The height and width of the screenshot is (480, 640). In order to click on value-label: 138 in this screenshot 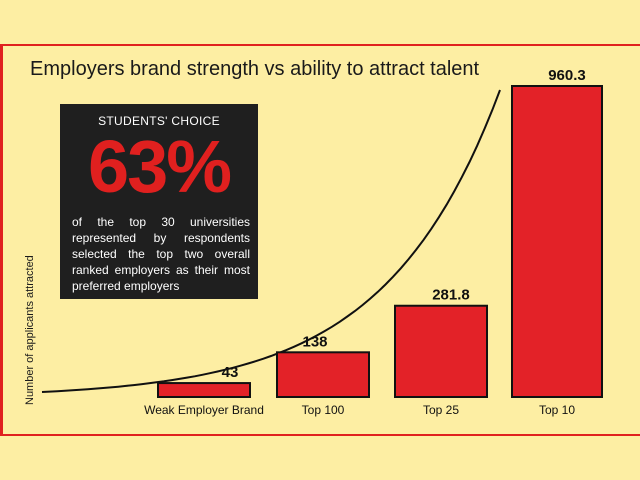, I will do `click(314, 341)`.